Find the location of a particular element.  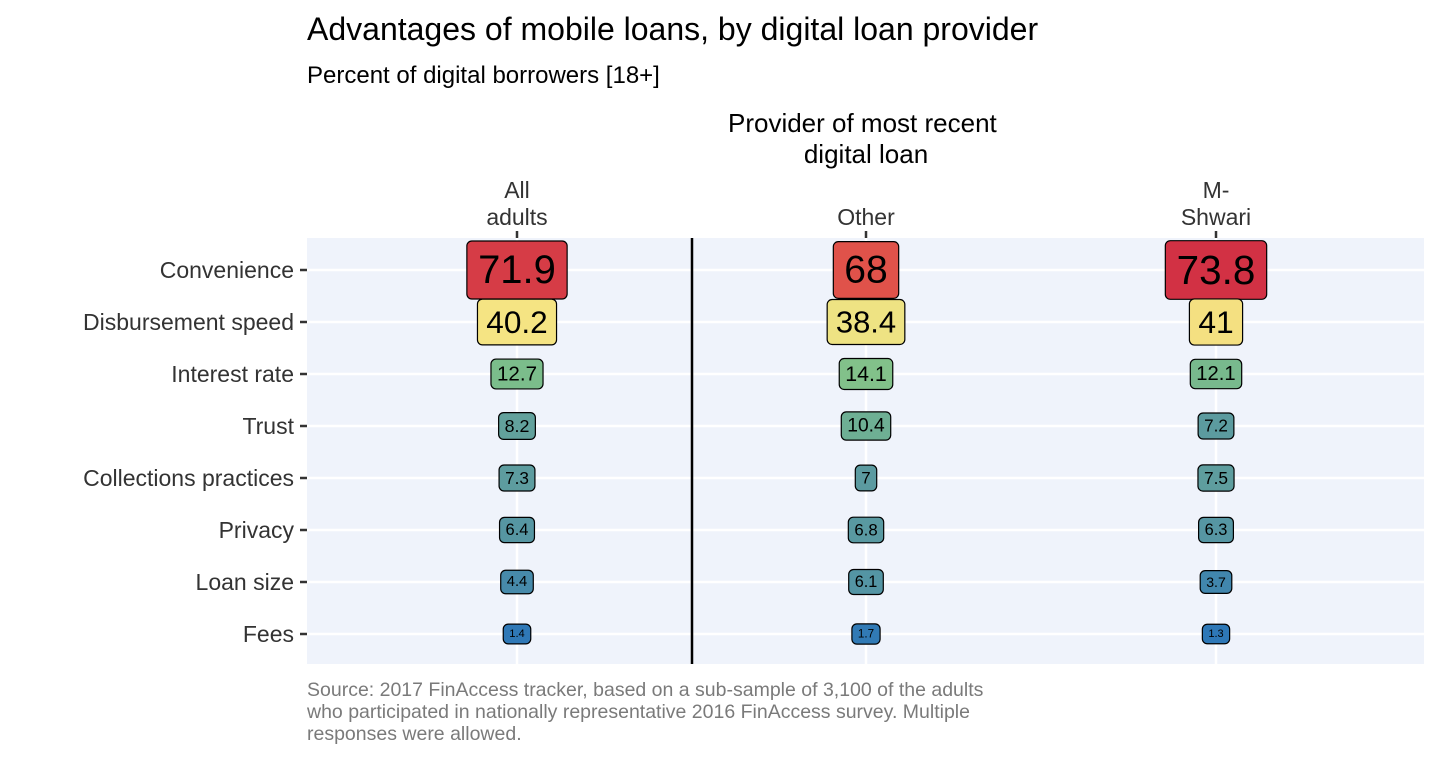

cell-interest-rate-col-0-box is located at coordinates (517, 374).